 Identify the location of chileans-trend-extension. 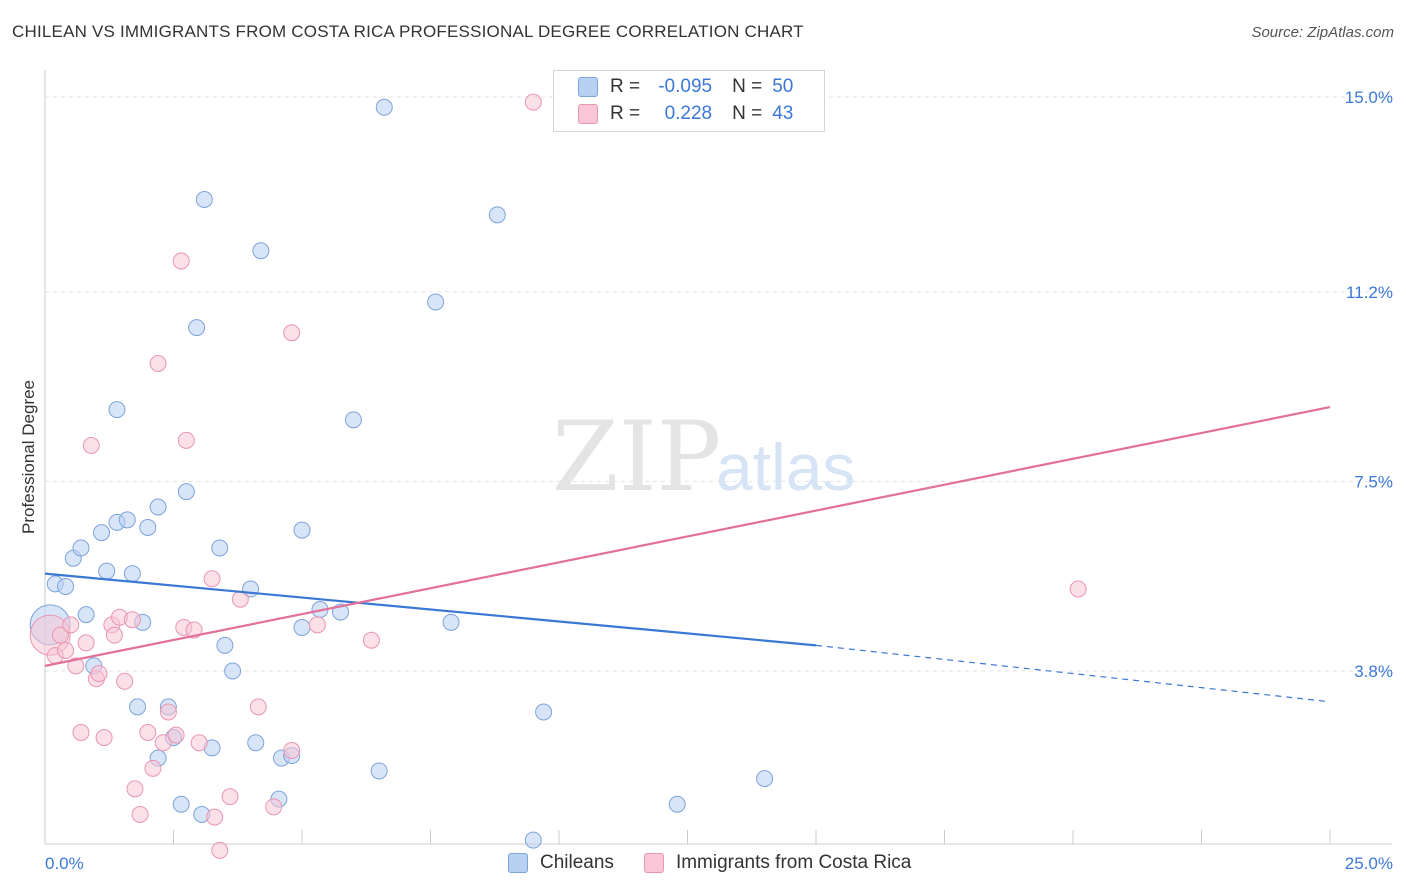
(1073, 673).